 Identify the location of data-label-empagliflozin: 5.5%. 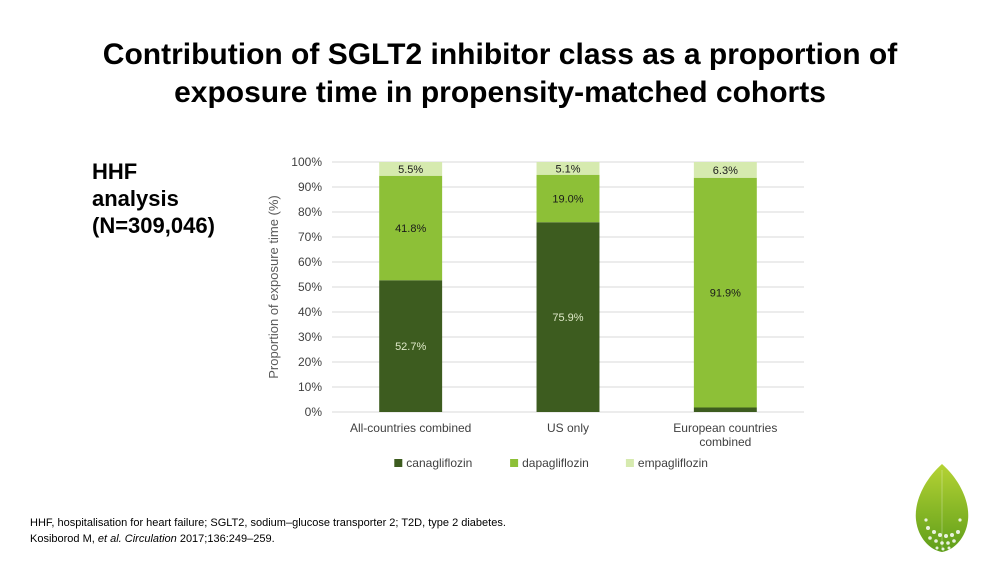
(410, 170).